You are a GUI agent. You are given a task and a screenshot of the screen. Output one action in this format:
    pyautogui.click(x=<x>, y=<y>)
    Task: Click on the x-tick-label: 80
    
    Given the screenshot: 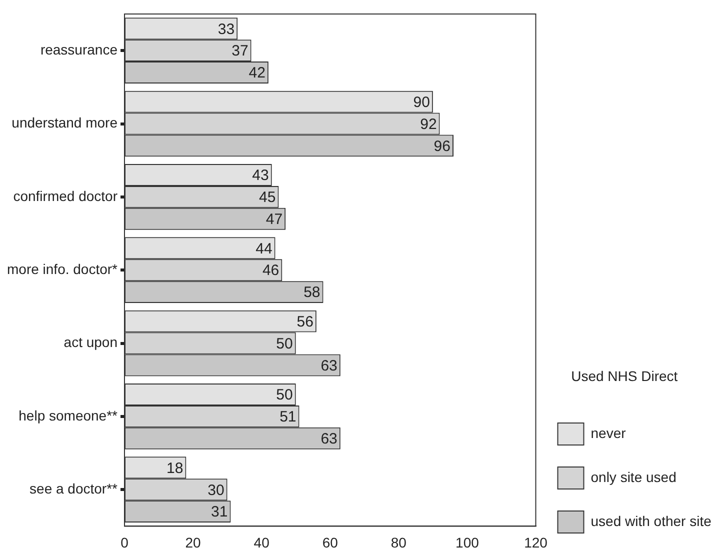 What is the action you would take?
    pyautogui.click(x=398, y=542)
    